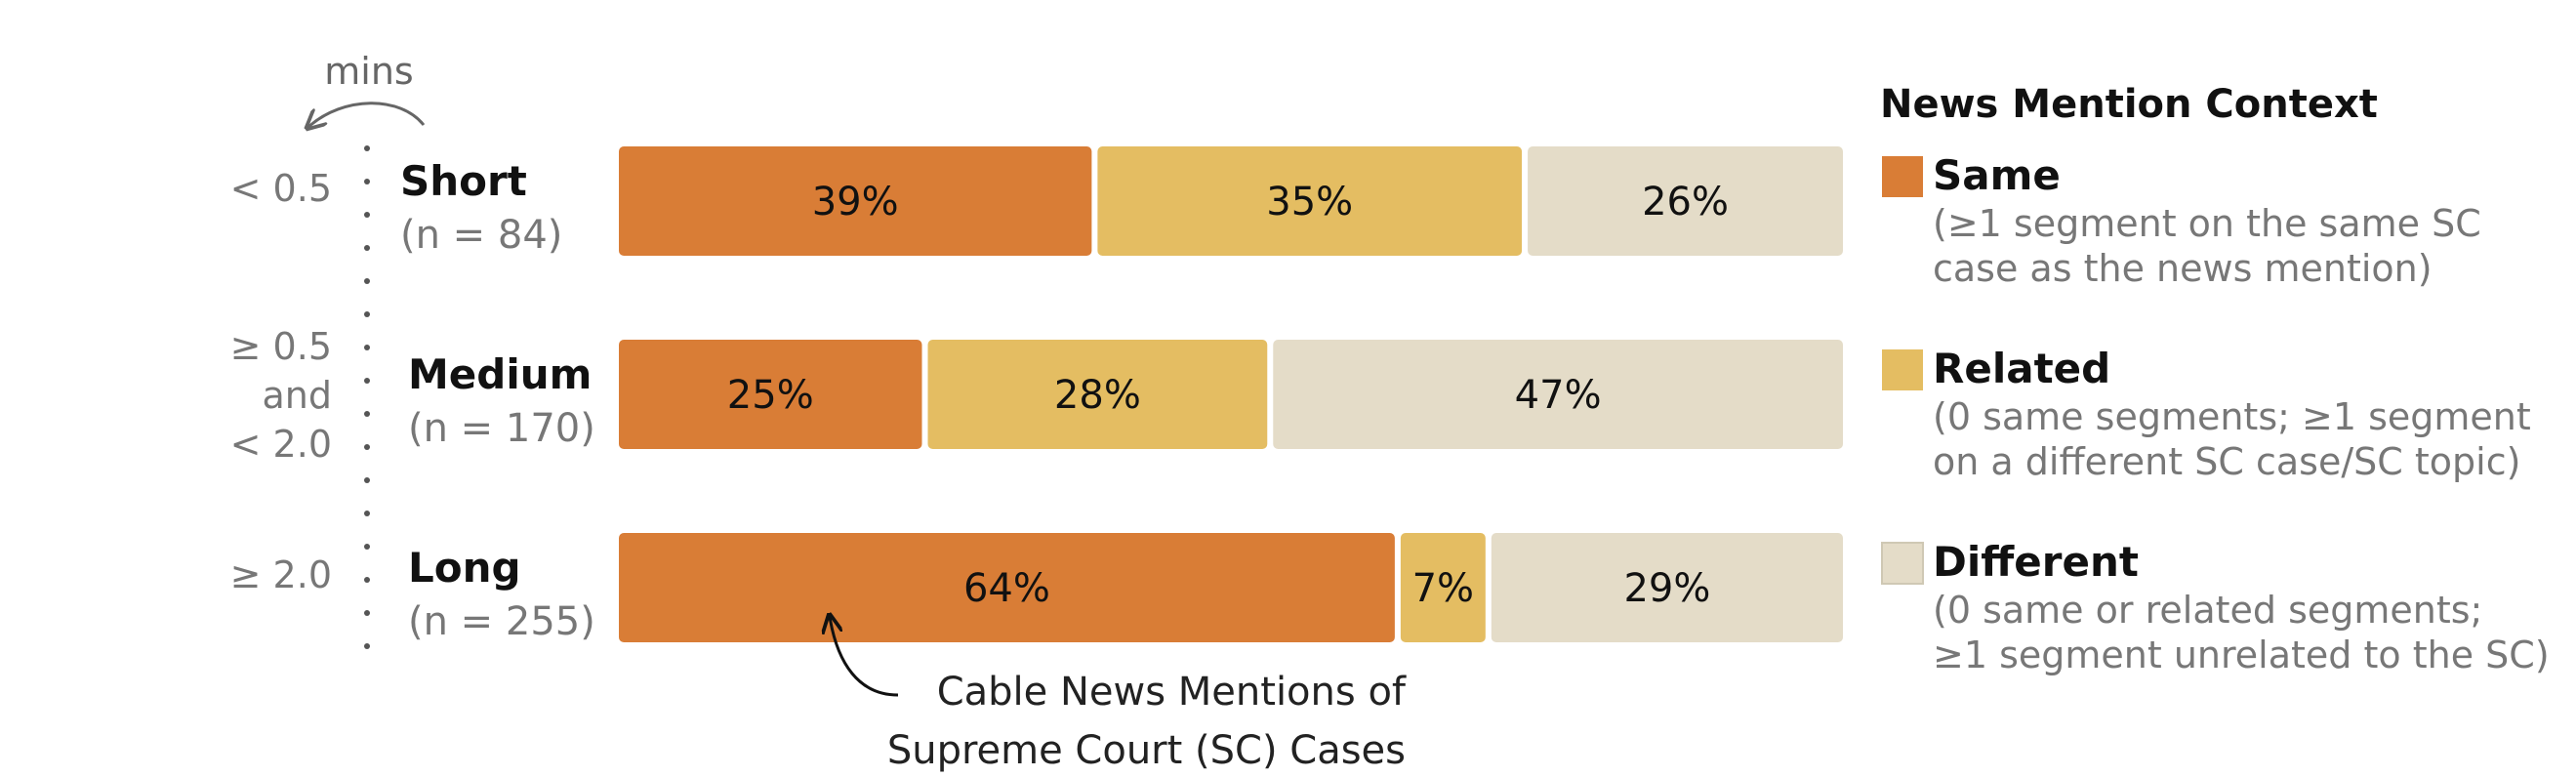 Image resolution: width=2576 pixels, height=777 pixels. I want to click on legend-desc-different-0: (0 same or related segments;, so click(2207, 610).